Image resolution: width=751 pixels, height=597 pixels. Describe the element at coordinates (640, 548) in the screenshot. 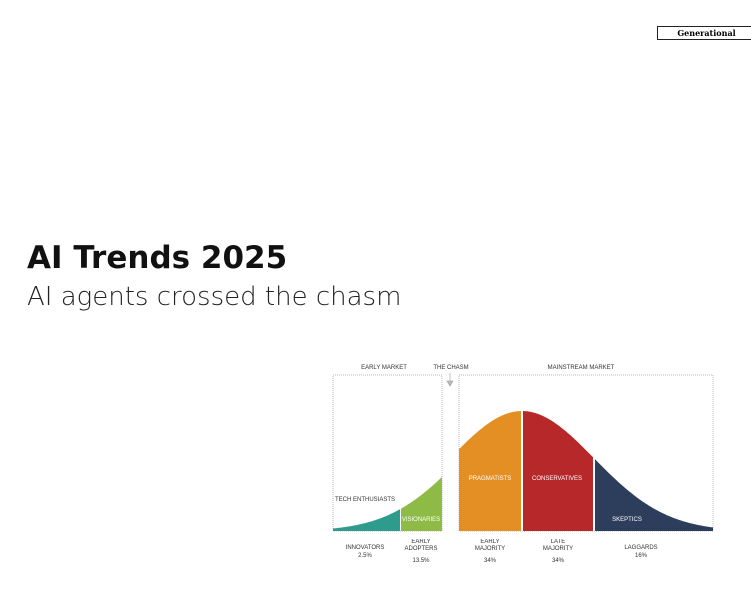

I see `segment-name: LAGGARDS` at that location.